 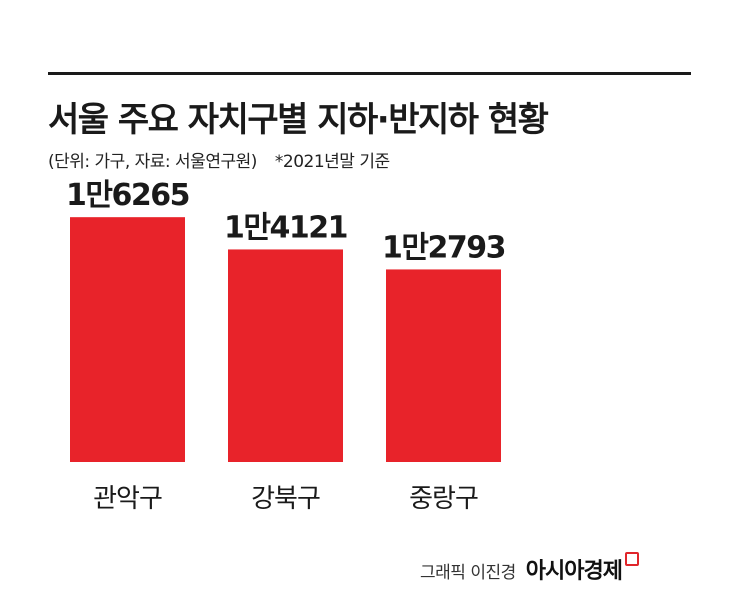 I want to click on top-rule, so click(x=369, y=73).